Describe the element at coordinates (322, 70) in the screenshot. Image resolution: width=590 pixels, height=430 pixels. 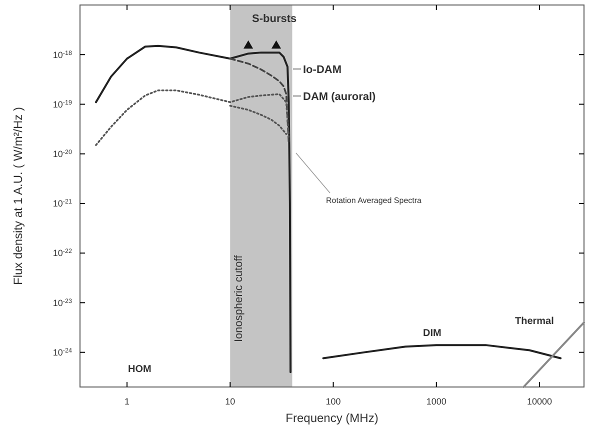
I see `annotation: Io-DAM` at that location.